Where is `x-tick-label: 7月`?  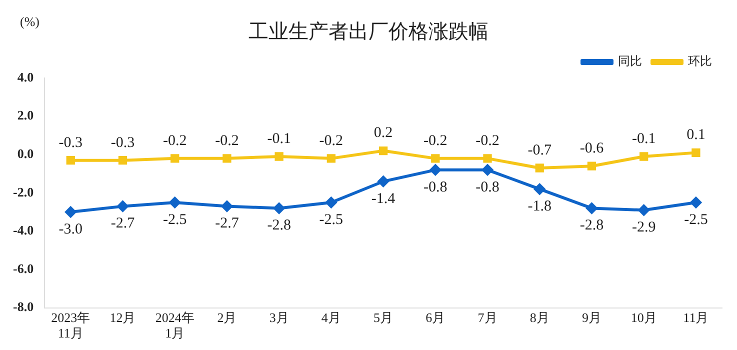 x-tick-label: 7月 is located at coordinates (488, 318).